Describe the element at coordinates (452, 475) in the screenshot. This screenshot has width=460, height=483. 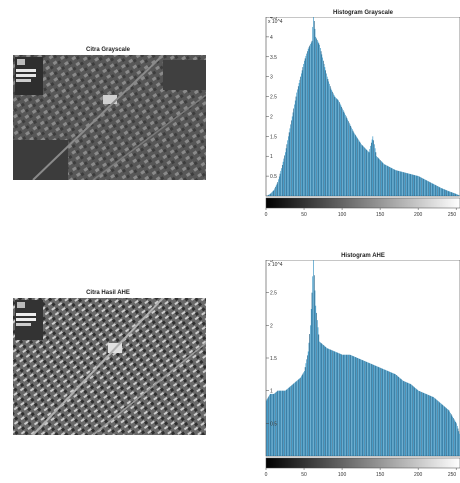
I see `x-tick-label: 250` at that location.